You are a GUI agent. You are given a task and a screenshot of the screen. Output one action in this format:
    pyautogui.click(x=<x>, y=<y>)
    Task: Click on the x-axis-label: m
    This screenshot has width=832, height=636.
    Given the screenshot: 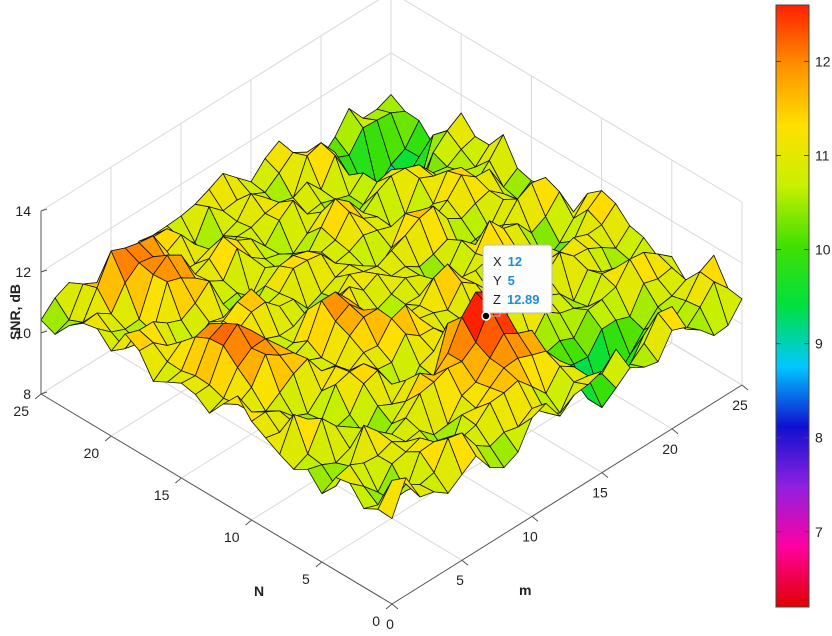 What is the action you would take?
    pyautogui.click(x=525, y=590)
    